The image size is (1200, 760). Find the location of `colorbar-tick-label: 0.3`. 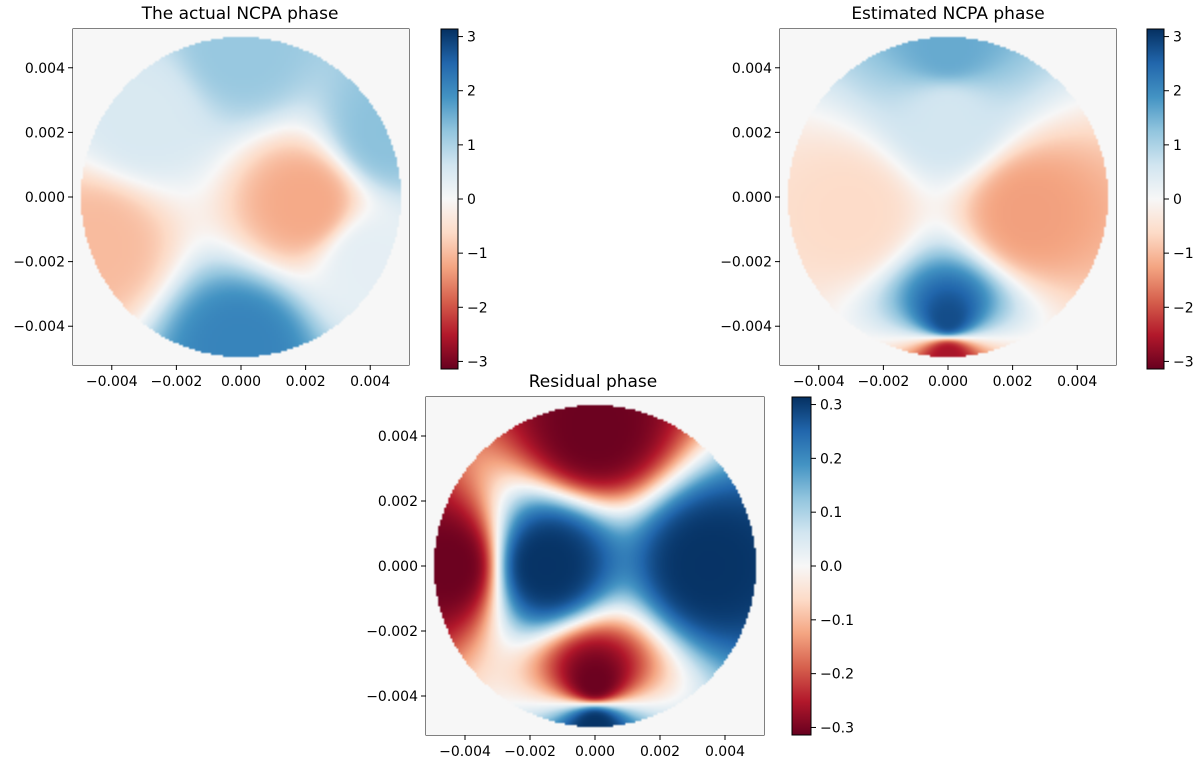

colorbar-tick-label: 0.3 is located at coordinates (831, 406).